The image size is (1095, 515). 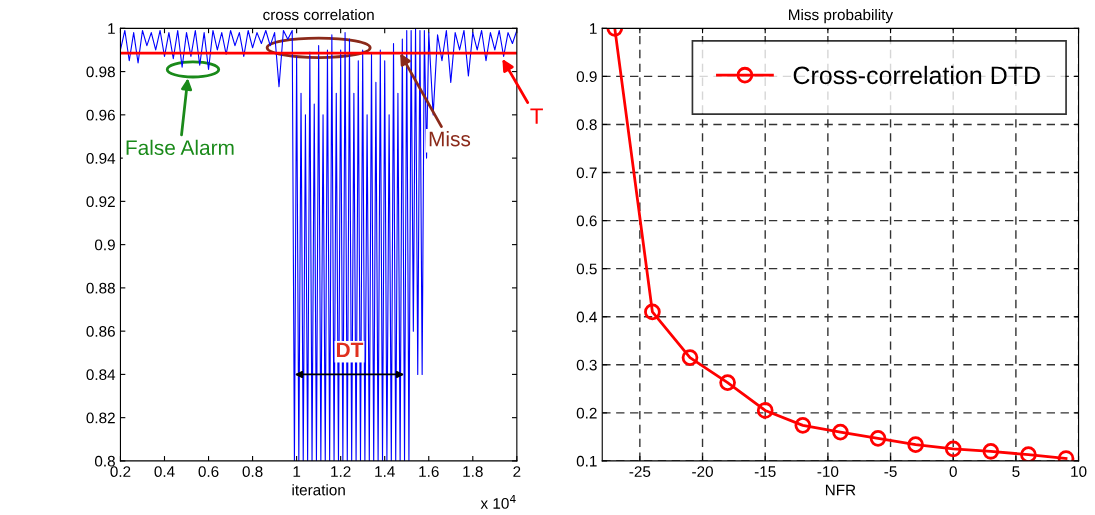 What do you see at coordinates (297, 471) in the screenshot?
I see `x-tick-label: 1` at bounding box center [297, 471].